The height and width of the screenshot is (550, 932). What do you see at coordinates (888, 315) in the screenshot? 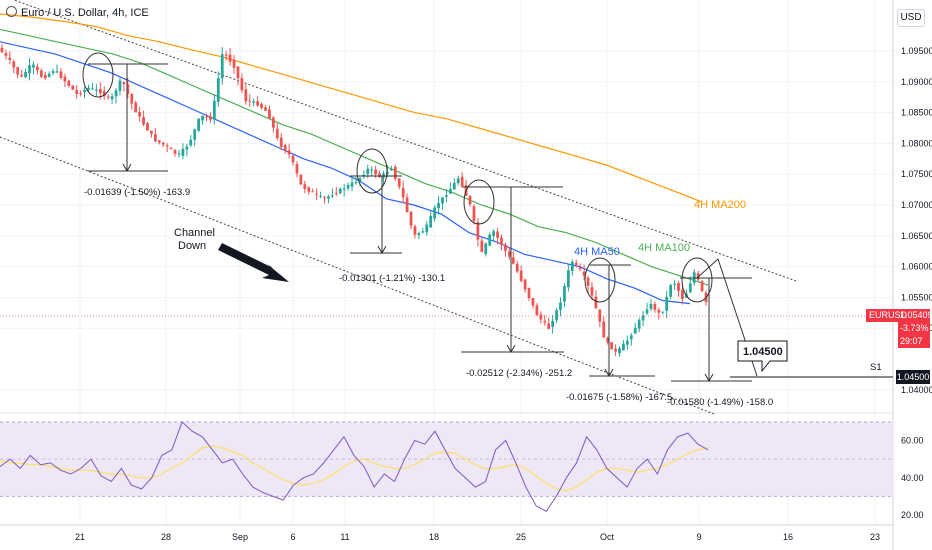
I see `price-tag-symbol: EURUSD` at bounding box center [888, 315].